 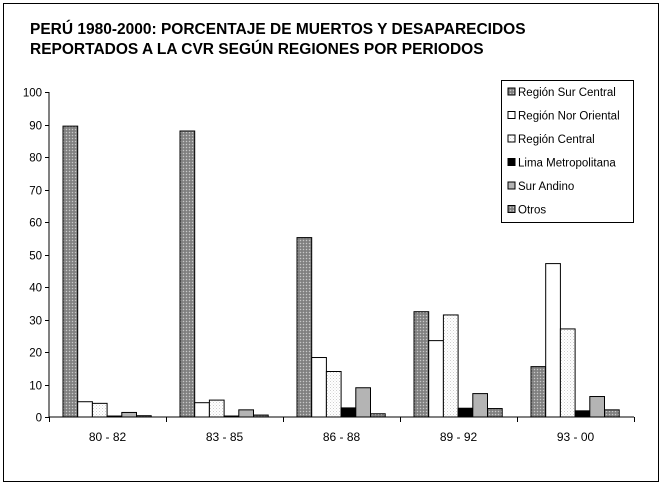 I want to click on legend-label: Región Central, so click(x=556, y=140).